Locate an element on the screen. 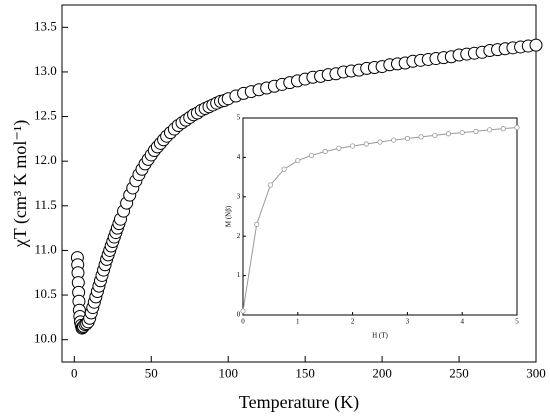 This screenshot has height=417, width=550. x-axis-label: H (T) is located at coordinates (380, 336).